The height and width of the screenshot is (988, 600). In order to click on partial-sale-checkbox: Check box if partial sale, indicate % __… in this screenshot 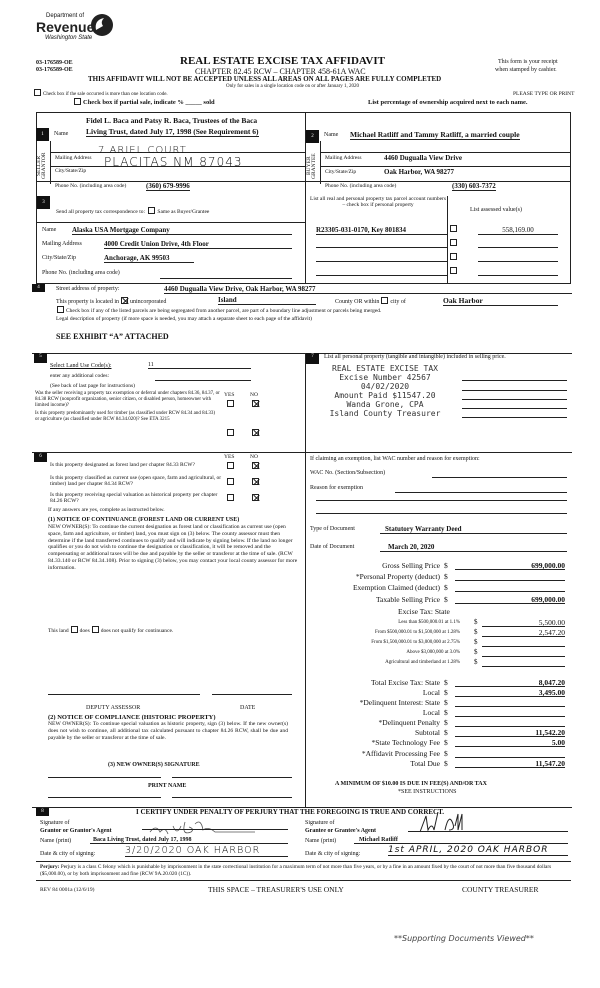, I will do `click(143, 102)`.